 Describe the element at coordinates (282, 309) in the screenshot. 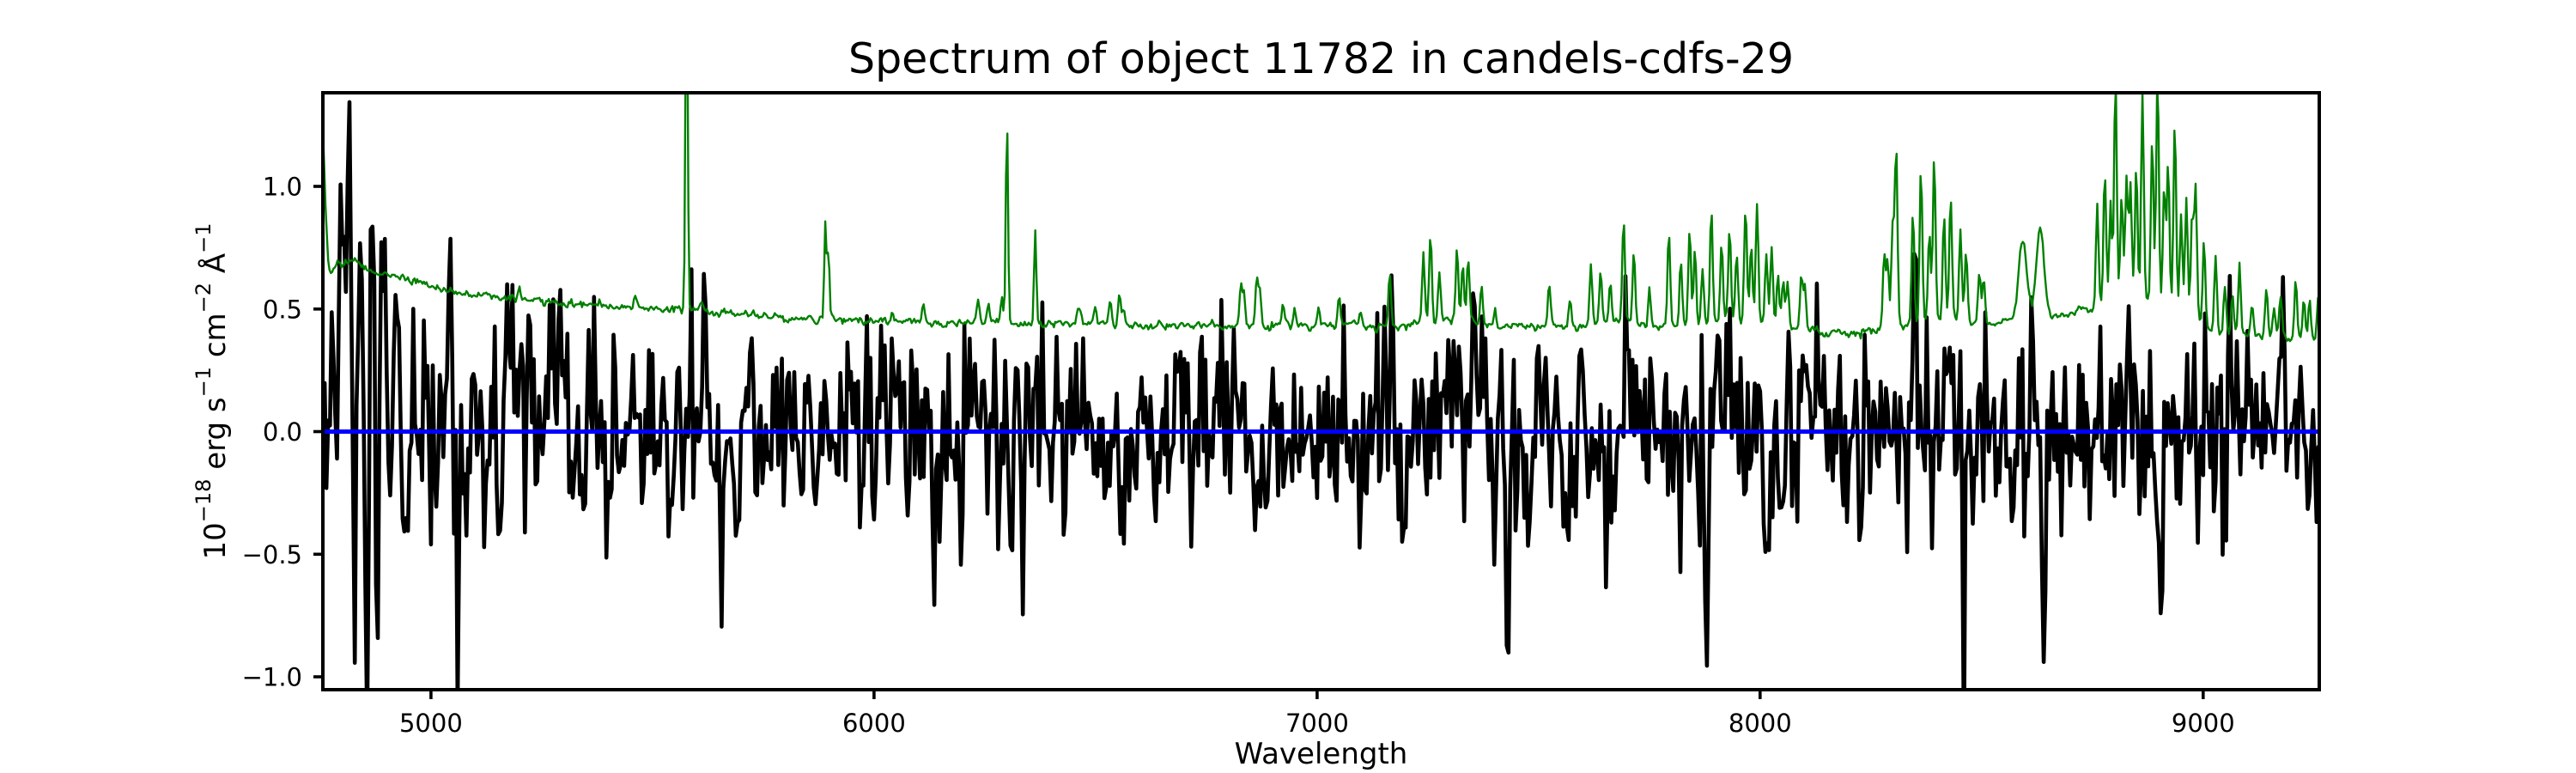

I see `y-tick-label: 0.5` at that location.